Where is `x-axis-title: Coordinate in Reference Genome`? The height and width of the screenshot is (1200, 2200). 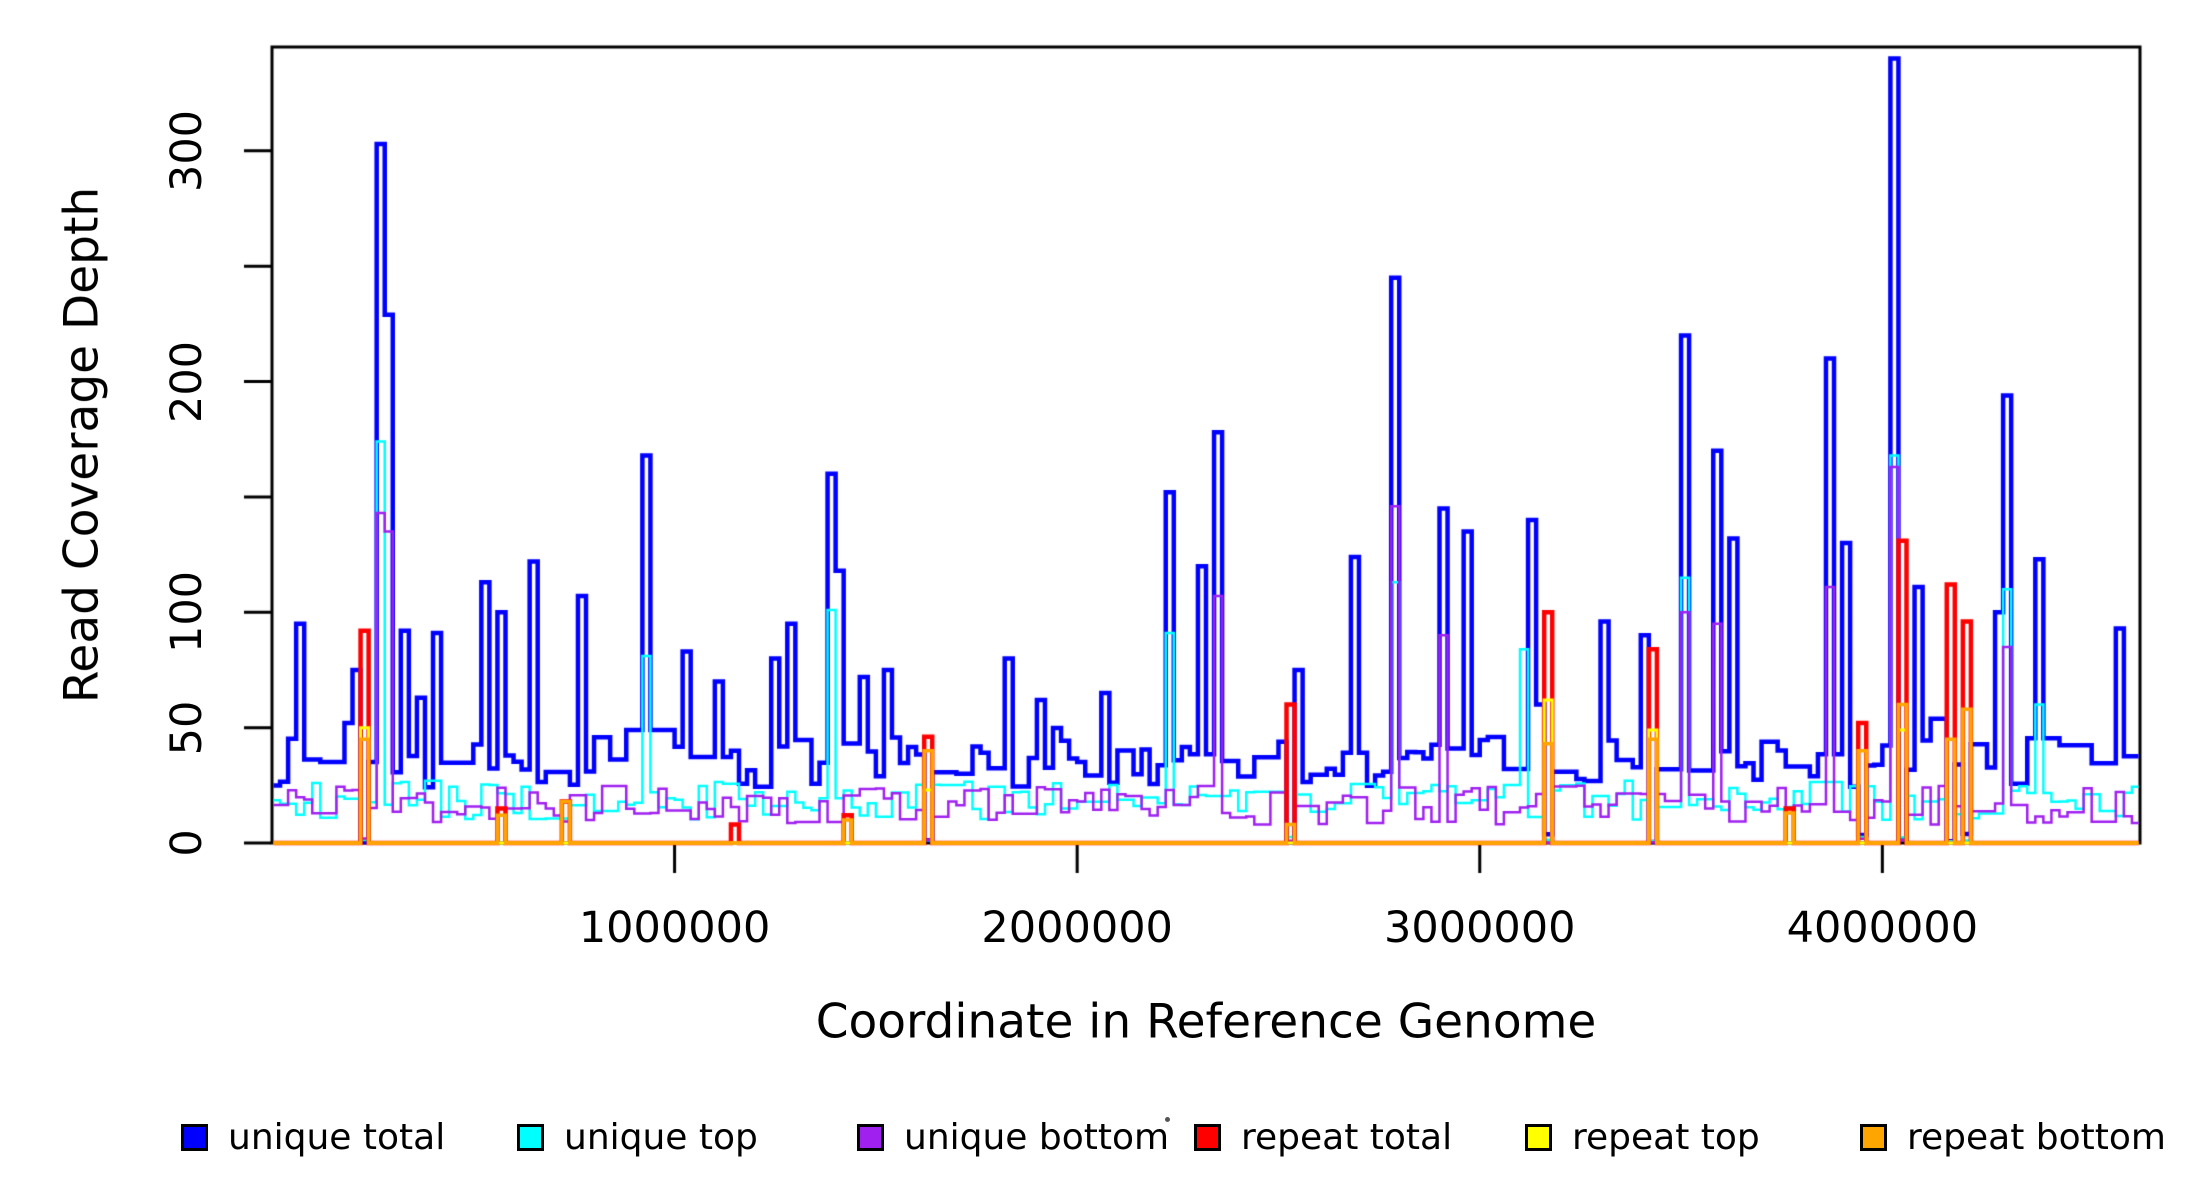 x-axis-title: Coordinate in Reference Genome is located at coordinates (1206, 1022).